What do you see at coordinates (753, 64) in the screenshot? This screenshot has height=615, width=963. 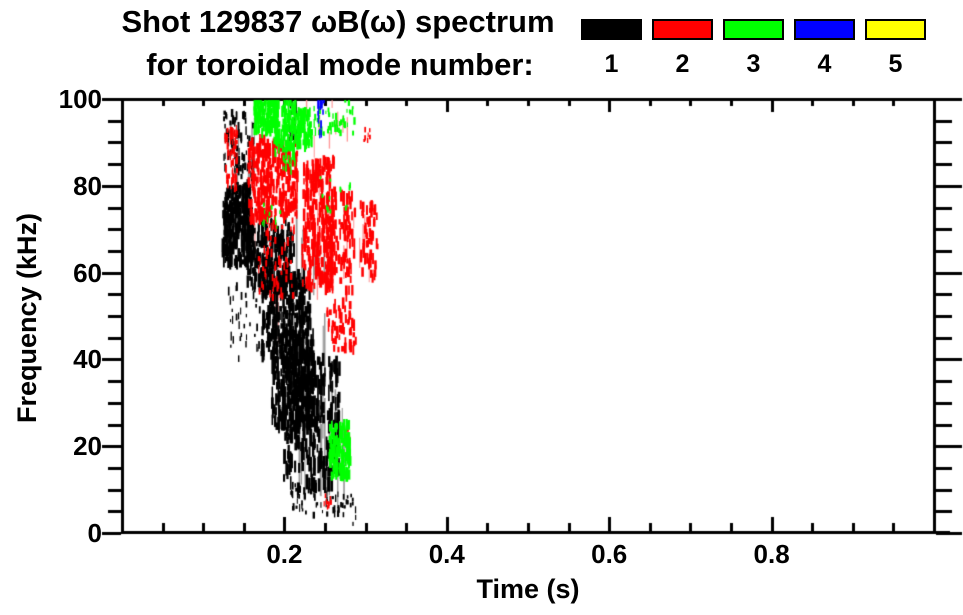 I see `legend-mode-label: 3` at bounding box center [753, 64].